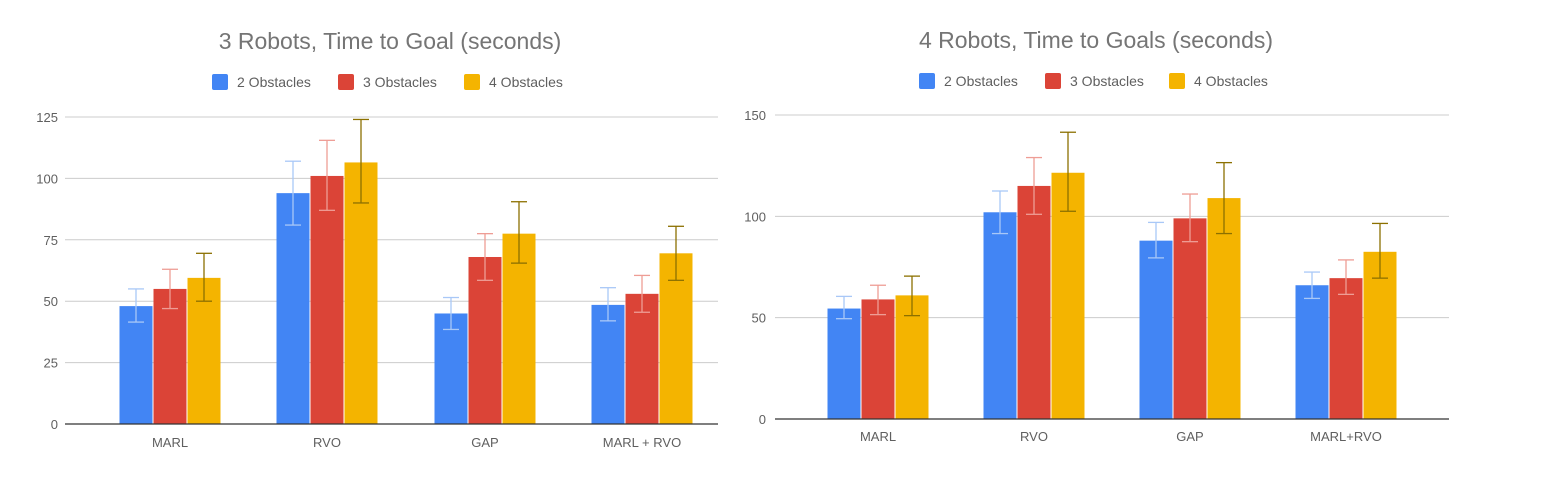 This screenshot has height=484, width=1547. What do you see at coordinates (1096, 40) in the screenshot?
I see `chart-title: 4 Robots, Time to Goals (seconds)` at bounding box center [1096, 40].